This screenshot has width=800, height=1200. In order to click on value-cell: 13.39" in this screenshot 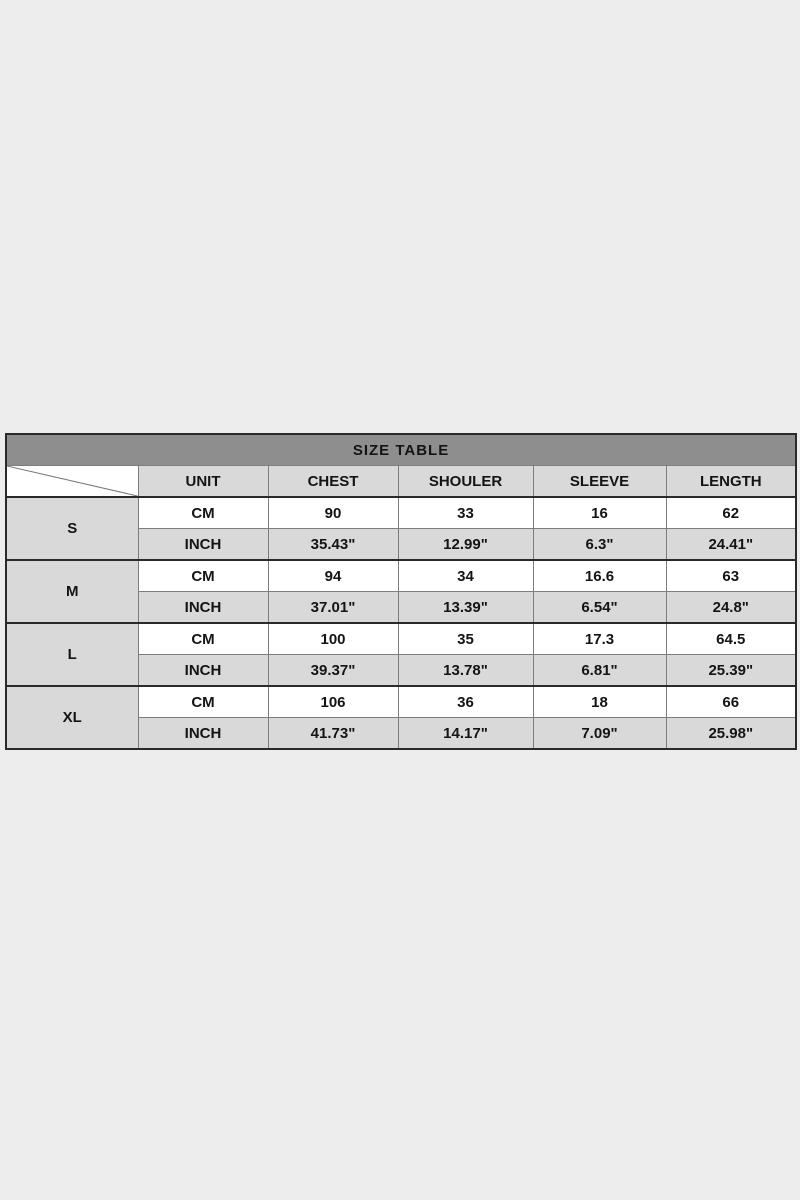, I will do `click(465, 607)`.